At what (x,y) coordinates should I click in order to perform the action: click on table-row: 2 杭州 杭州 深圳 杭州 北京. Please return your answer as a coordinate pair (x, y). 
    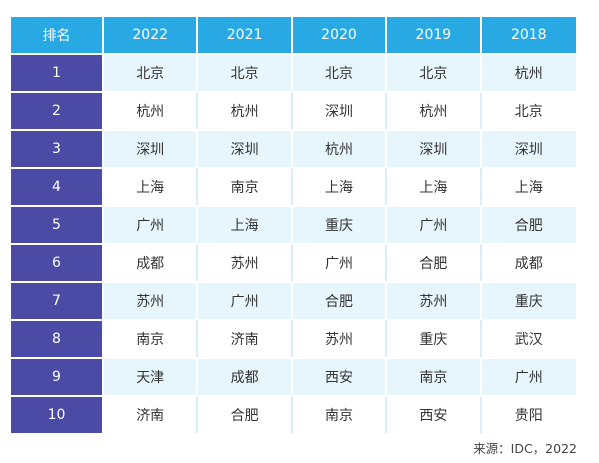
    Looking at the image, I should click on (293, 110).